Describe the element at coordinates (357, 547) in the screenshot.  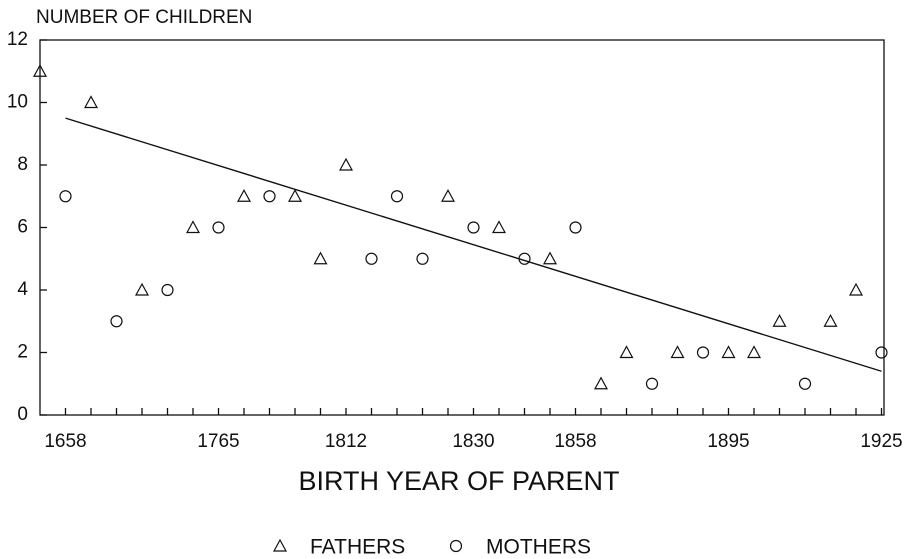
I see `legend-label: FATHERS` at that location.